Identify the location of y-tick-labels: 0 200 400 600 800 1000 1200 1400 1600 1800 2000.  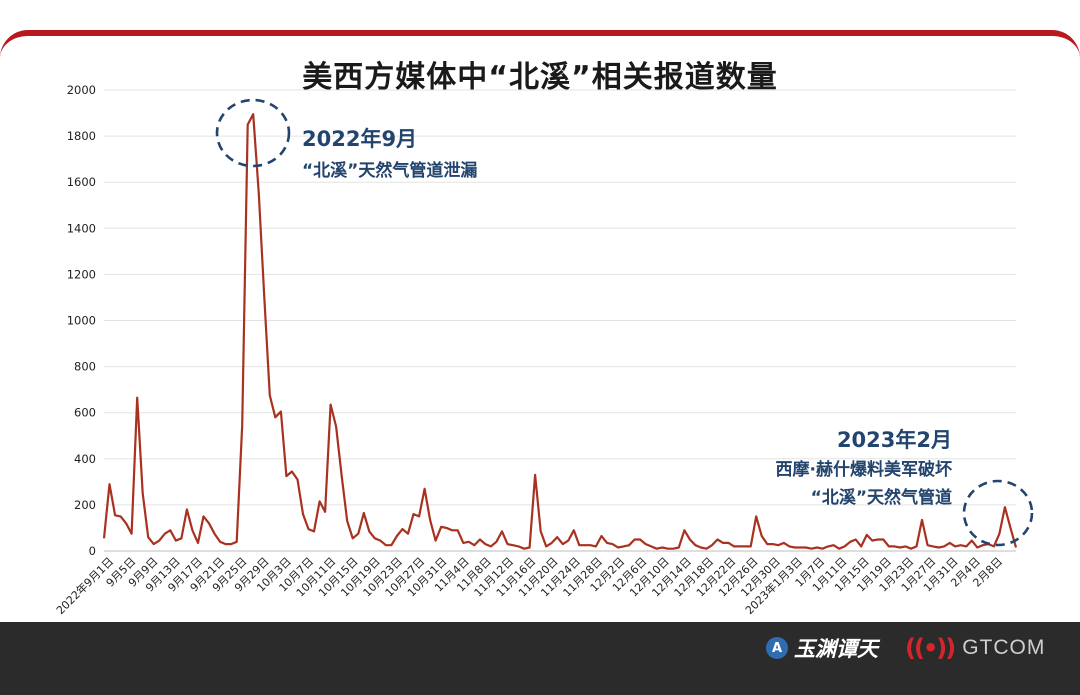
(81, 320).